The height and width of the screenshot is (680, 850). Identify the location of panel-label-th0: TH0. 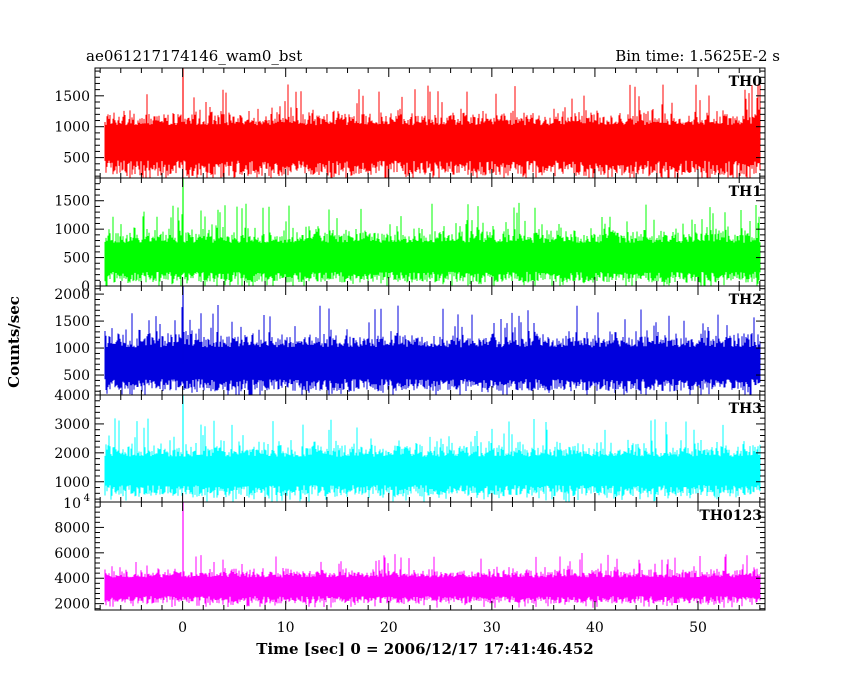
(746, 82).